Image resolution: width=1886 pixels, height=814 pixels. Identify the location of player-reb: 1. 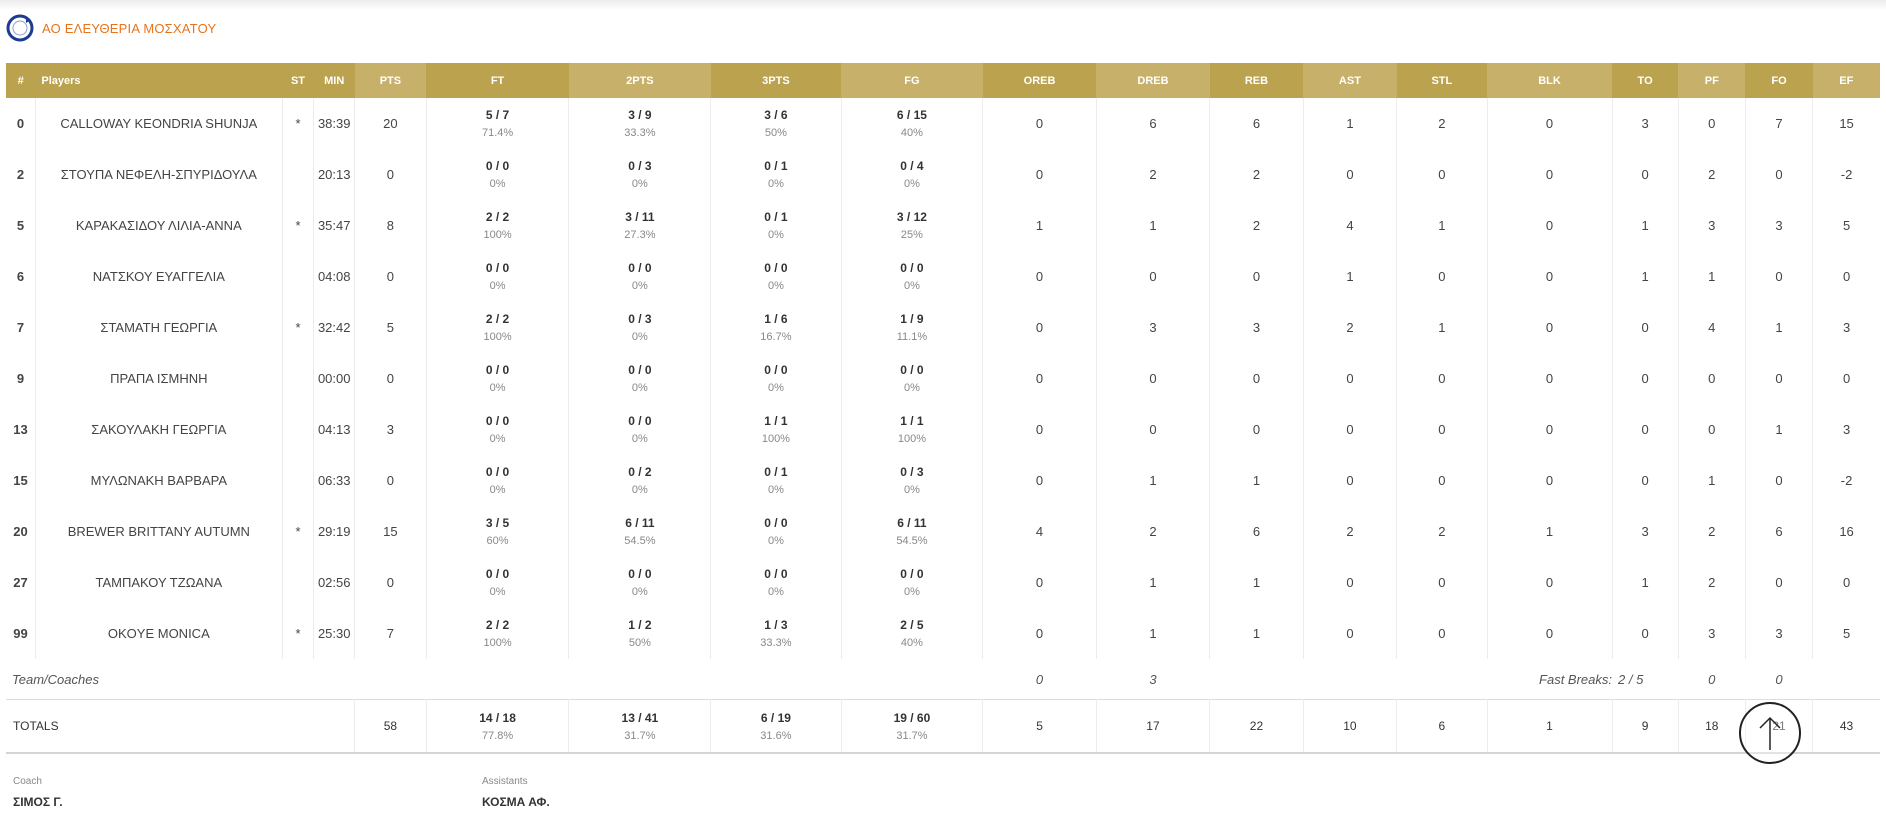
(1256, 582).